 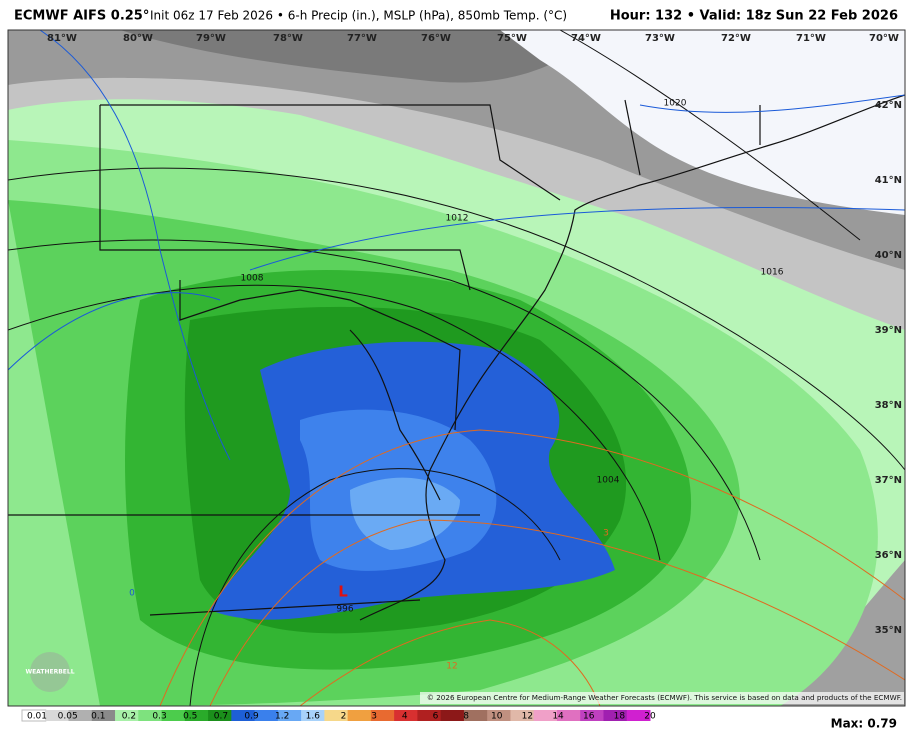 What do you see at coordinates (606, 534) in the screenshot?
I see `temp-label: 3` at bounding box center [606, 534].